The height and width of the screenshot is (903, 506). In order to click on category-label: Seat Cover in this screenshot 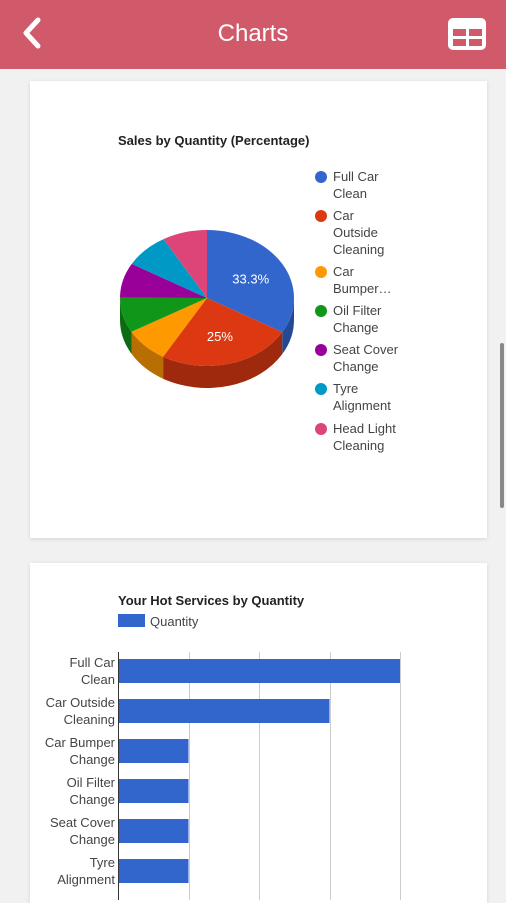, I will do `click(83, 822)`.